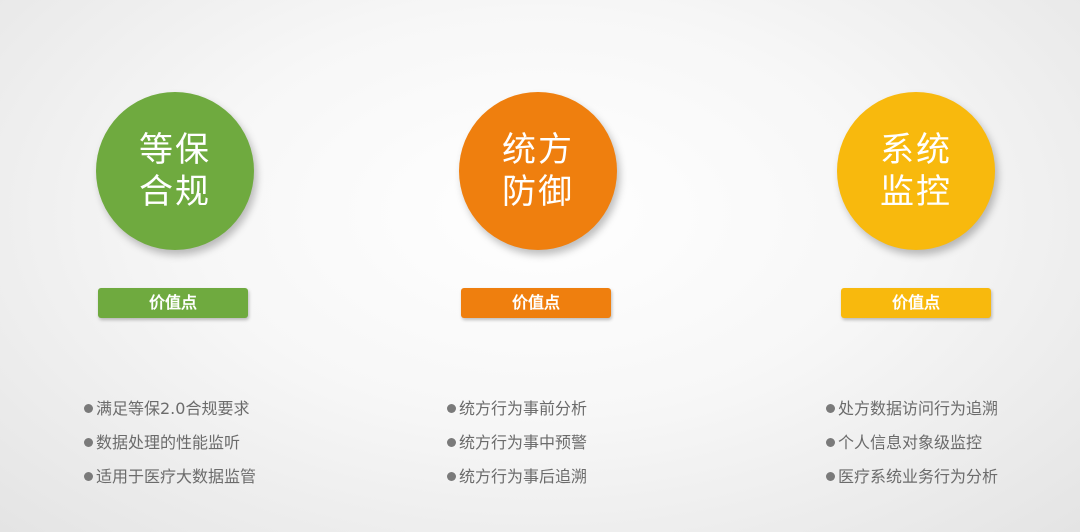 Image resolution: width=1080 pixels, height=532 pixels. Describe the element at coordinates (170, 477) in the screenshot. I see `list-item: 适用于医疗大数据监管` at that location.